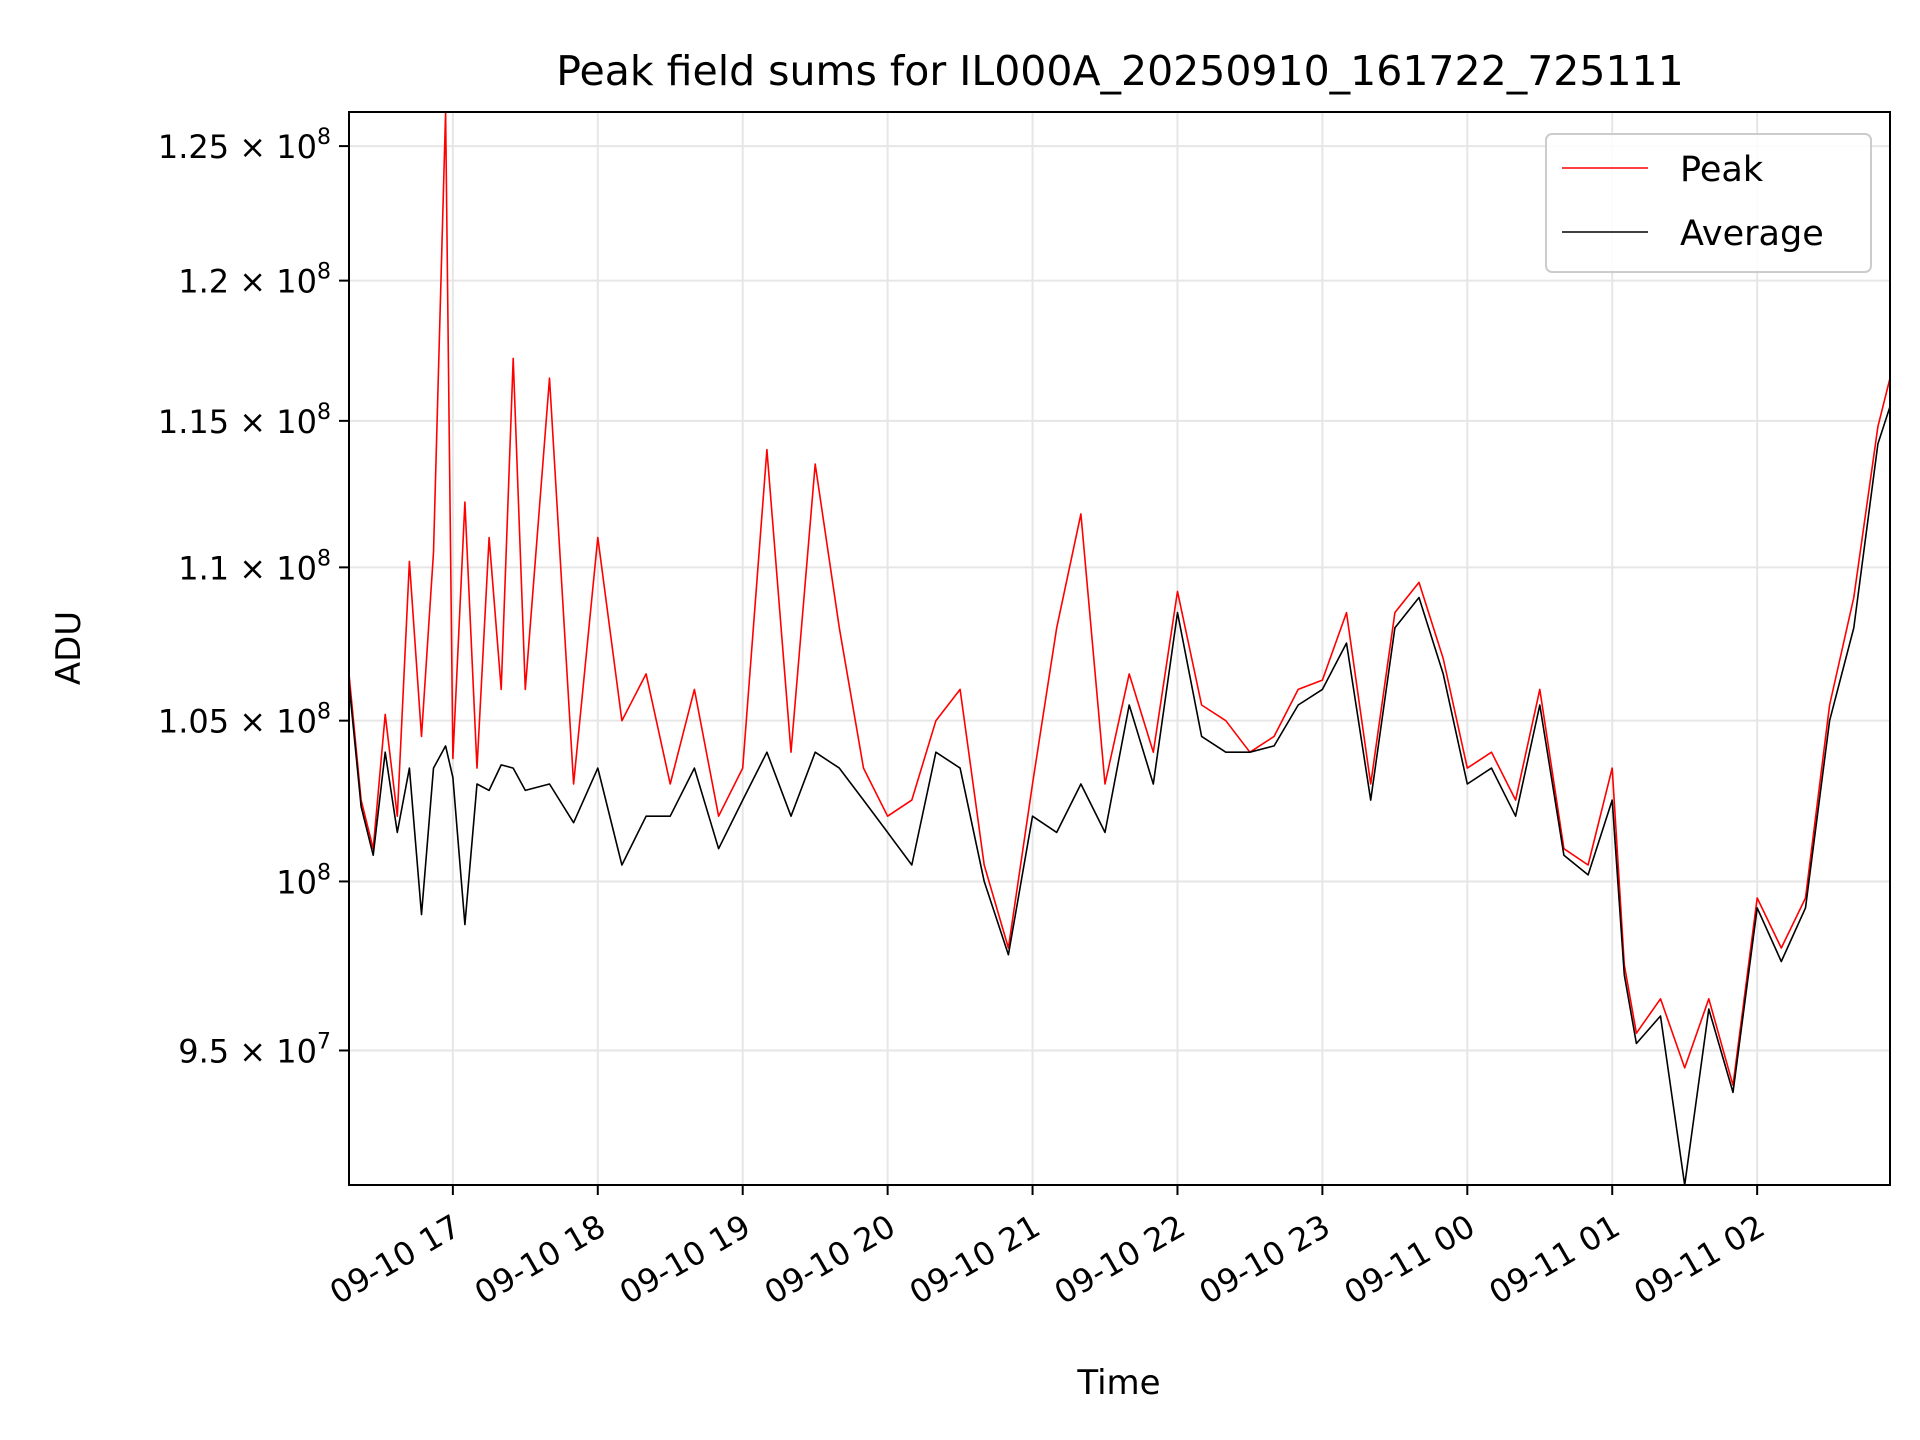 The image size is (1920, 1440). What do you see at coordinates (1118, 1383) in the screenshot?
I see `x-axis-label: Time` at bounding box center [1118, 1383].